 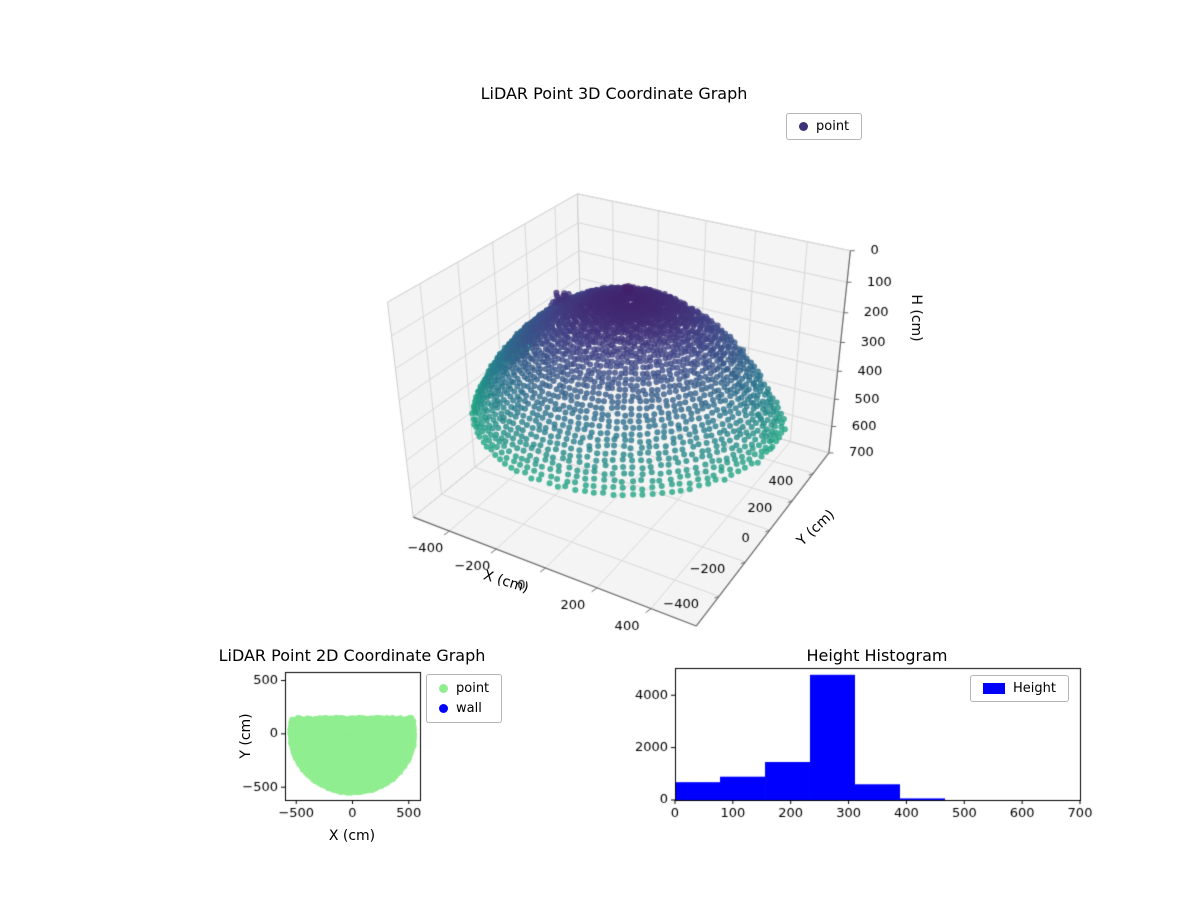 What do you see at coordinates (803, 126) in the screenshot?
I see `point-legend-marker` at bounding box center [803, 126].